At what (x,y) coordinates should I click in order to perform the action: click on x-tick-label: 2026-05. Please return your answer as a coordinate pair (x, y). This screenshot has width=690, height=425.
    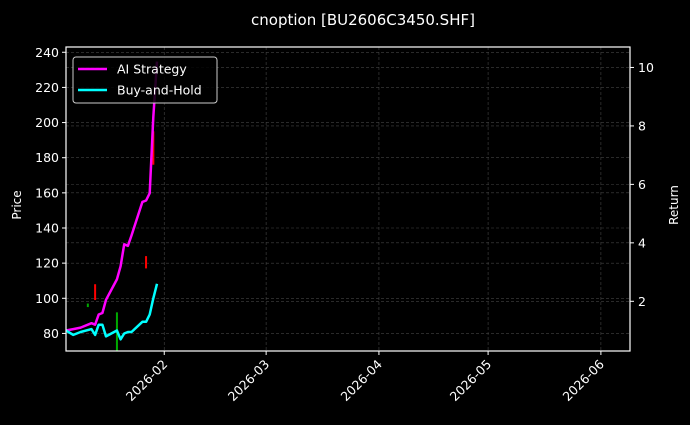
    Looking at the image, I should click on (471, 381).